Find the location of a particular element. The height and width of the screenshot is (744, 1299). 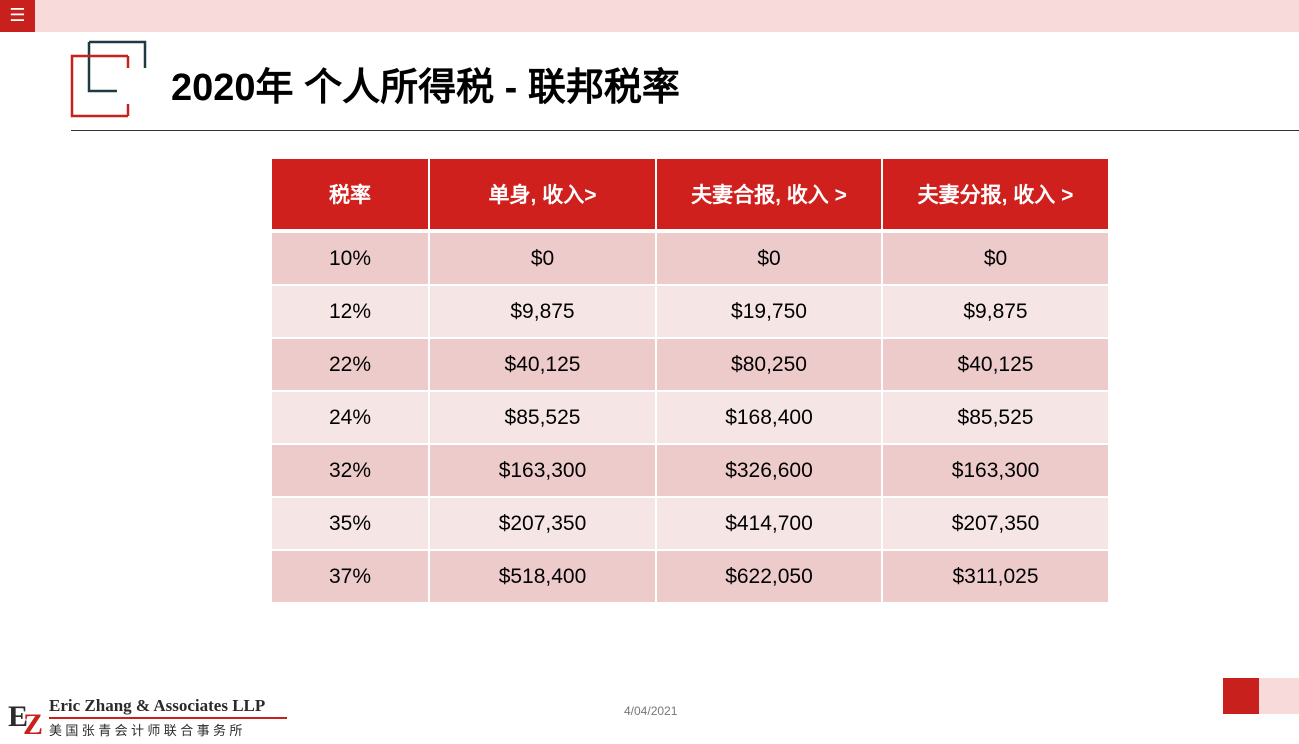

table-row: 24% $85,525 $168,400 $85,525 is located at coordinates (690, 417).